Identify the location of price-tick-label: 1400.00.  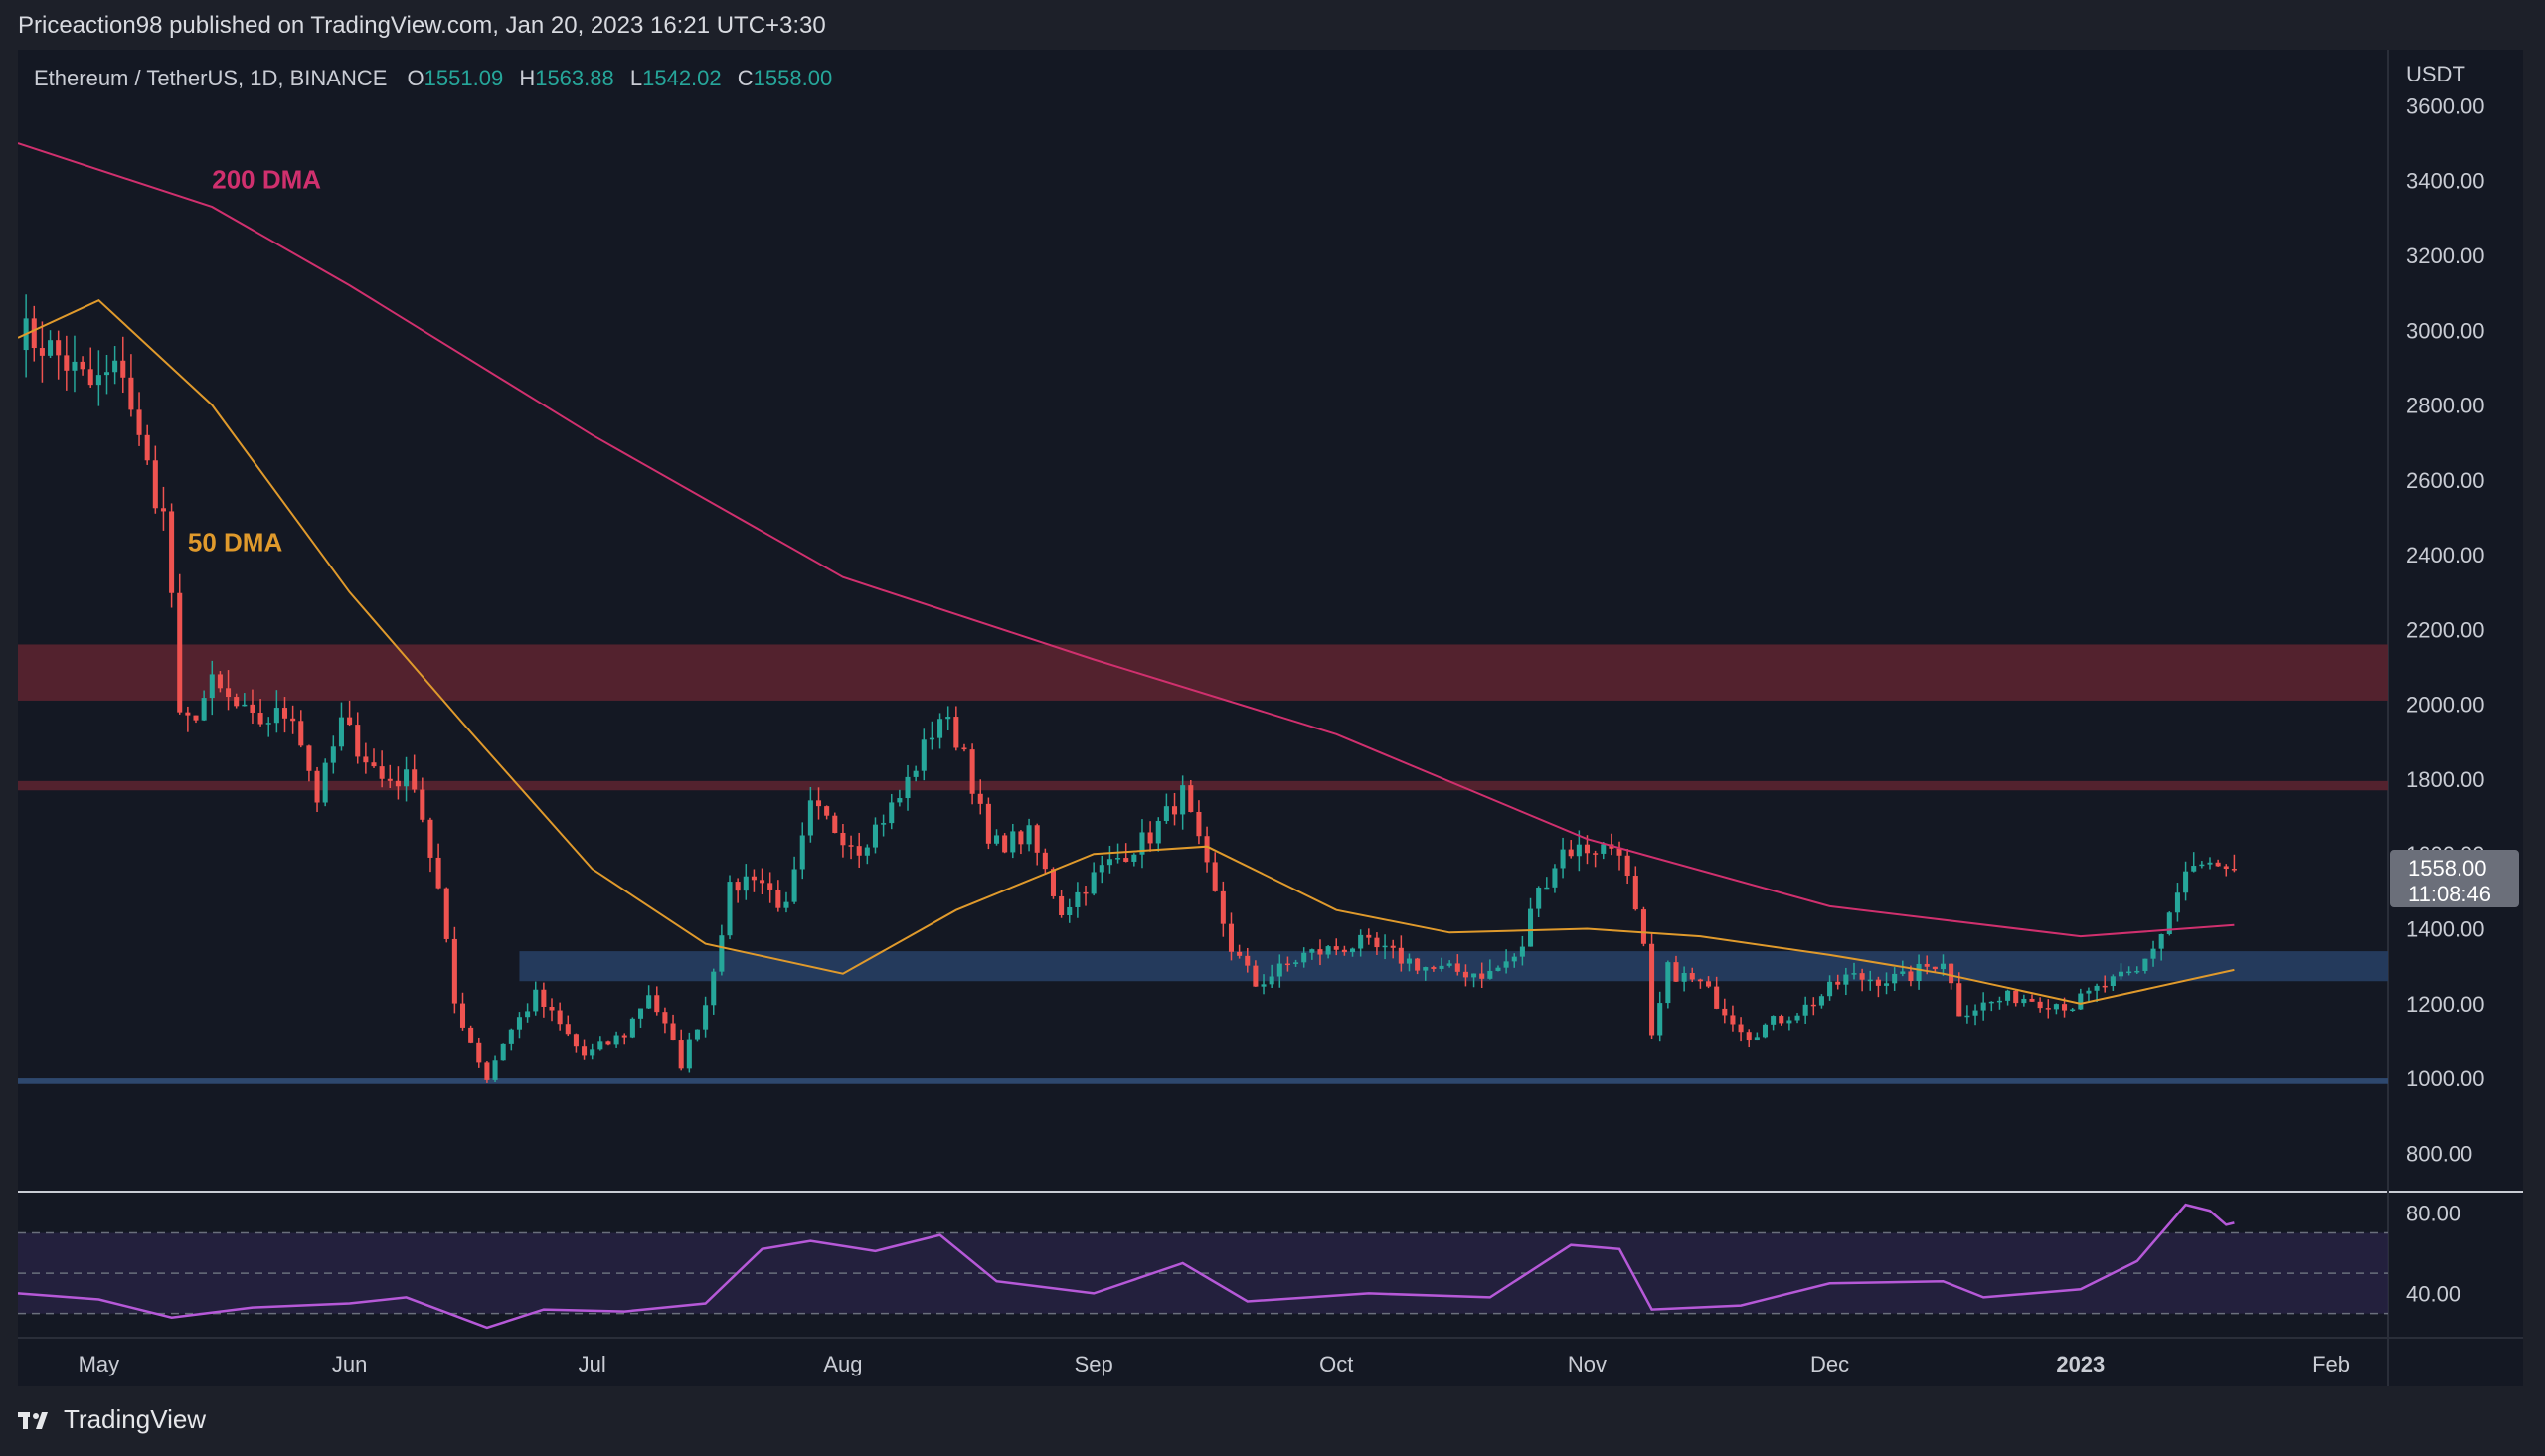
(2445, 929).